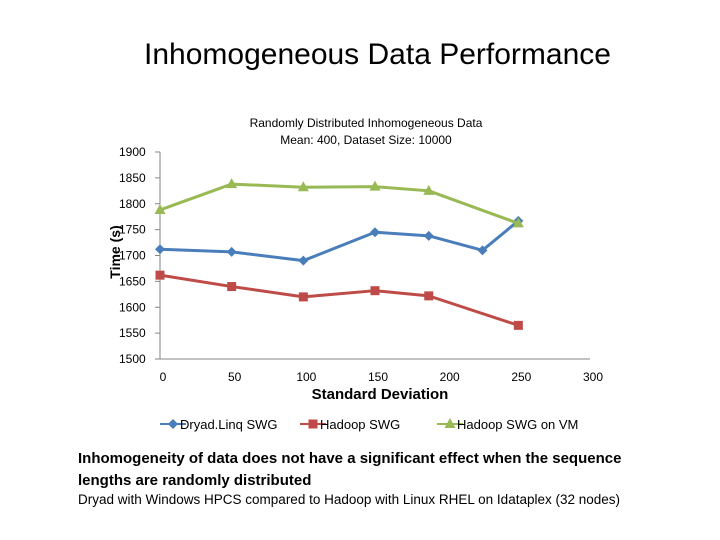  Describe the element at coordinates (380, 394) in the screenshot. I see `x-axis-label: Standard Deviation` at that location.